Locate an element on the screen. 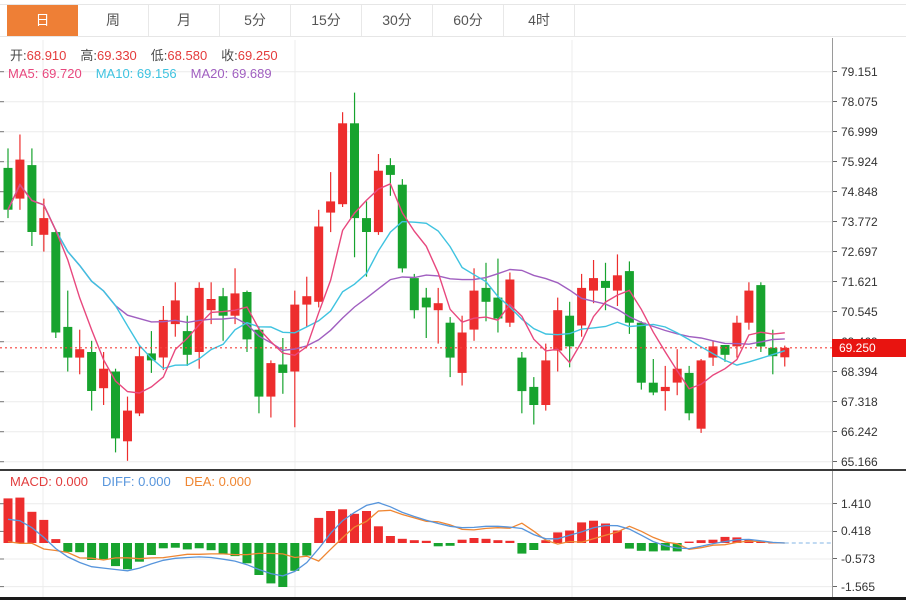  price-axis-label: 65.166 is located at coordinates (859, 461).